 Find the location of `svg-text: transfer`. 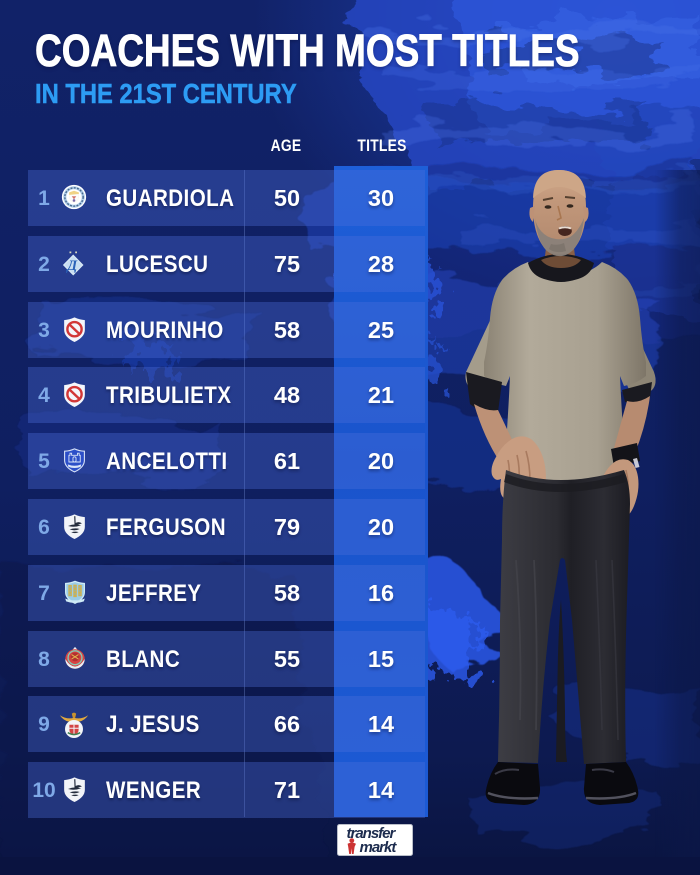

svg-text: transfer is located at coordinates (372, 833).